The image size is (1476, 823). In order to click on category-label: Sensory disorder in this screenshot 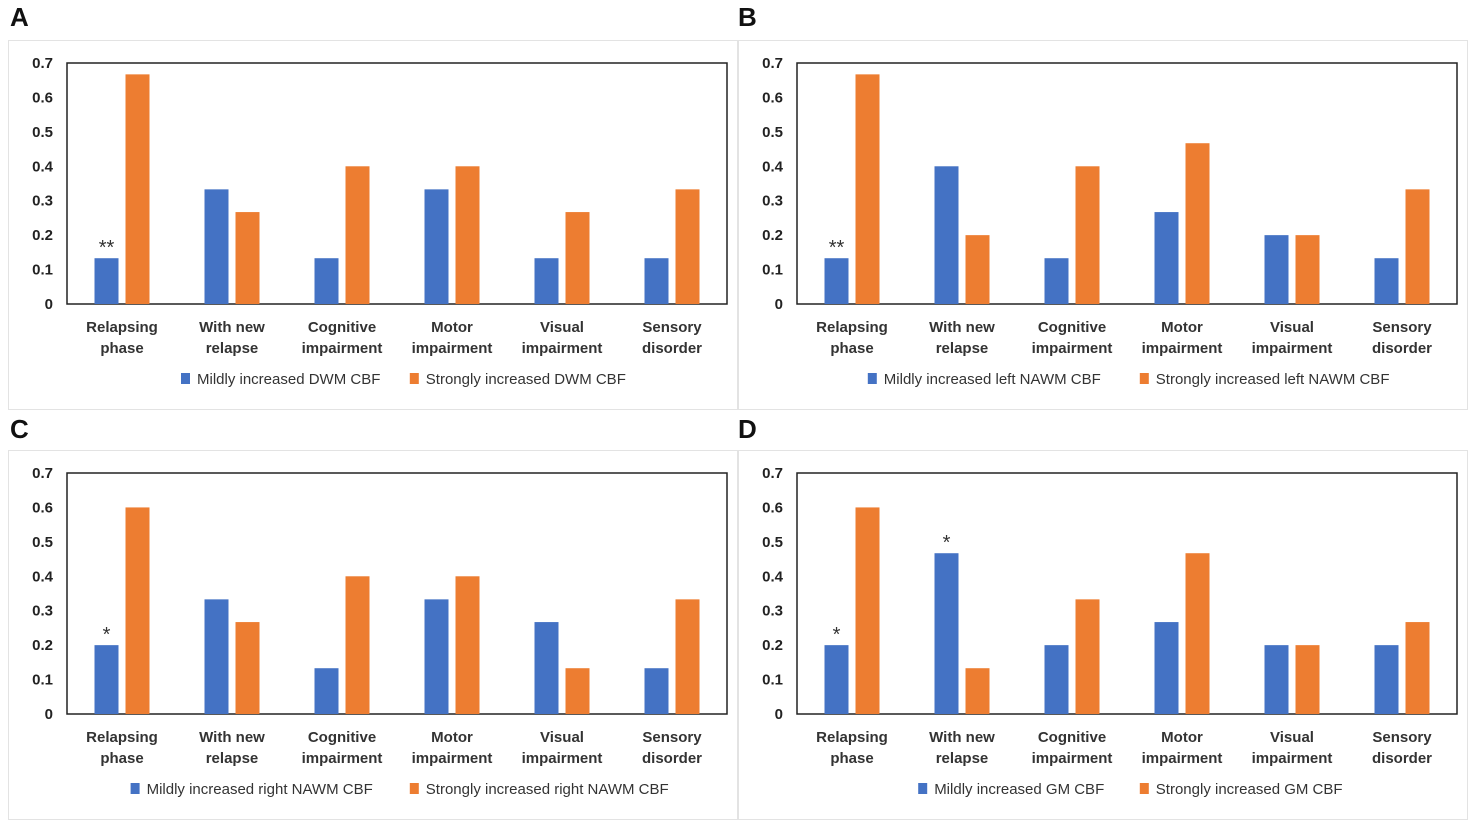, I will do `click(1402, 338)`.